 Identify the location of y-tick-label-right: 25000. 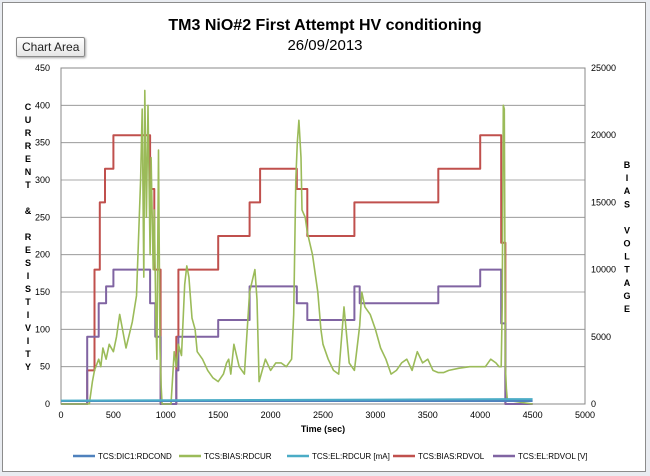
(603, 68).